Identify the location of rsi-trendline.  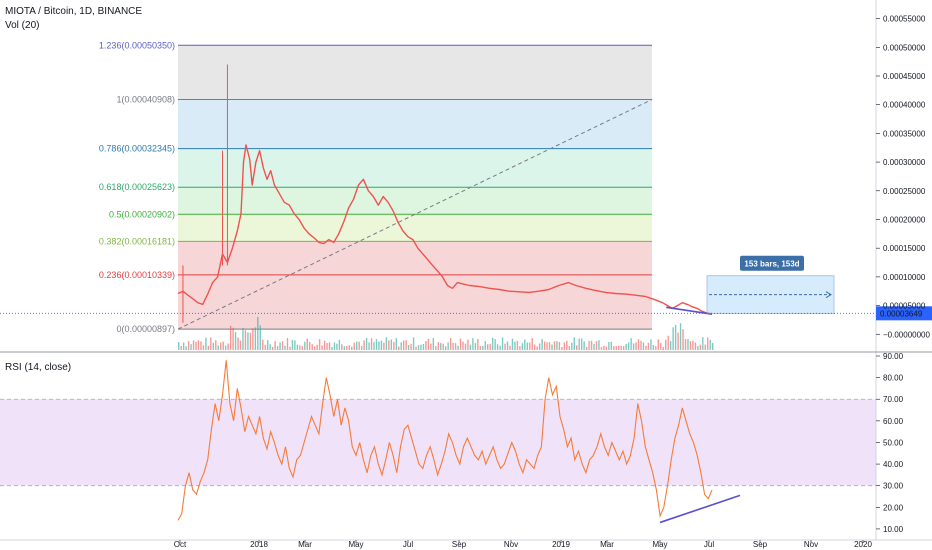
(700, 509).